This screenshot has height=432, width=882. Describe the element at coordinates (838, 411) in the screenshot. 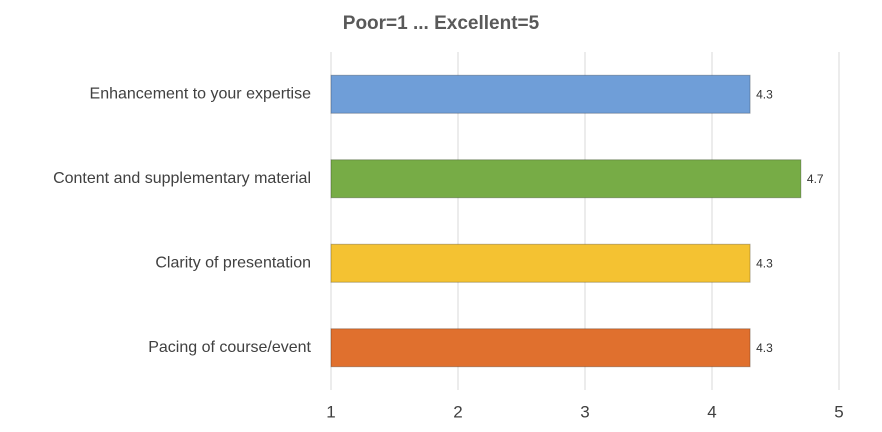

I see `x-tick-label: 5` at that location.